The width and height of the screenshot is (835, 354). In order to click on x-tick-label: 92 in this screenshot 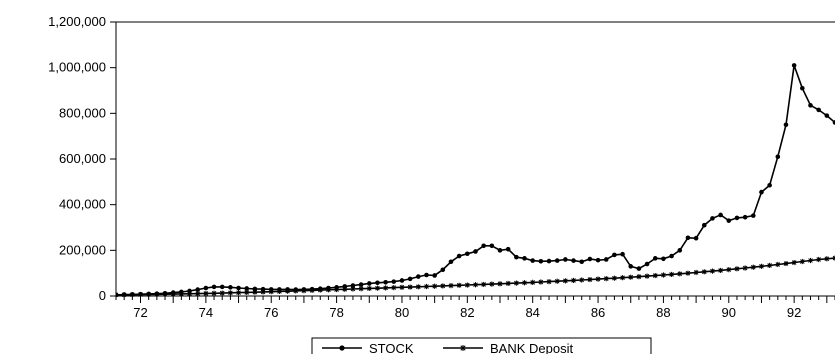, I will do `click(794, 312)`.